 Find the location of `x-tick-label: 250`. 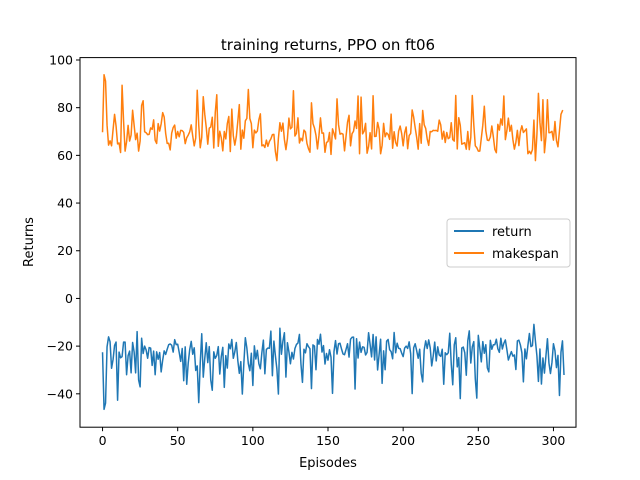

x-tick-label: 250 is located at coordinates (478, 440).